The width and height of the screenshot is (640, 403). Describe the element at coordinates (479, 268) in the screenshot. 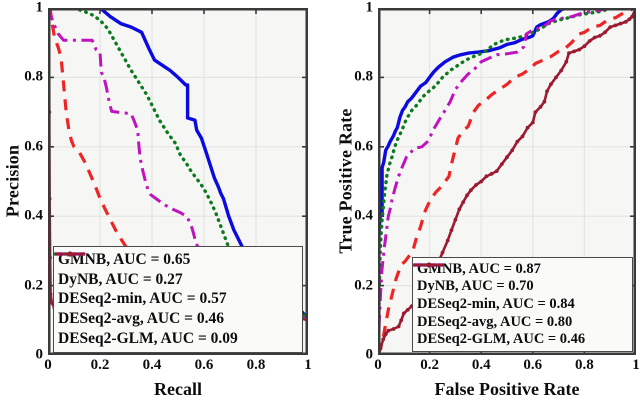

I see `legend-label: GMNB, AUC = 0.87` at that location.